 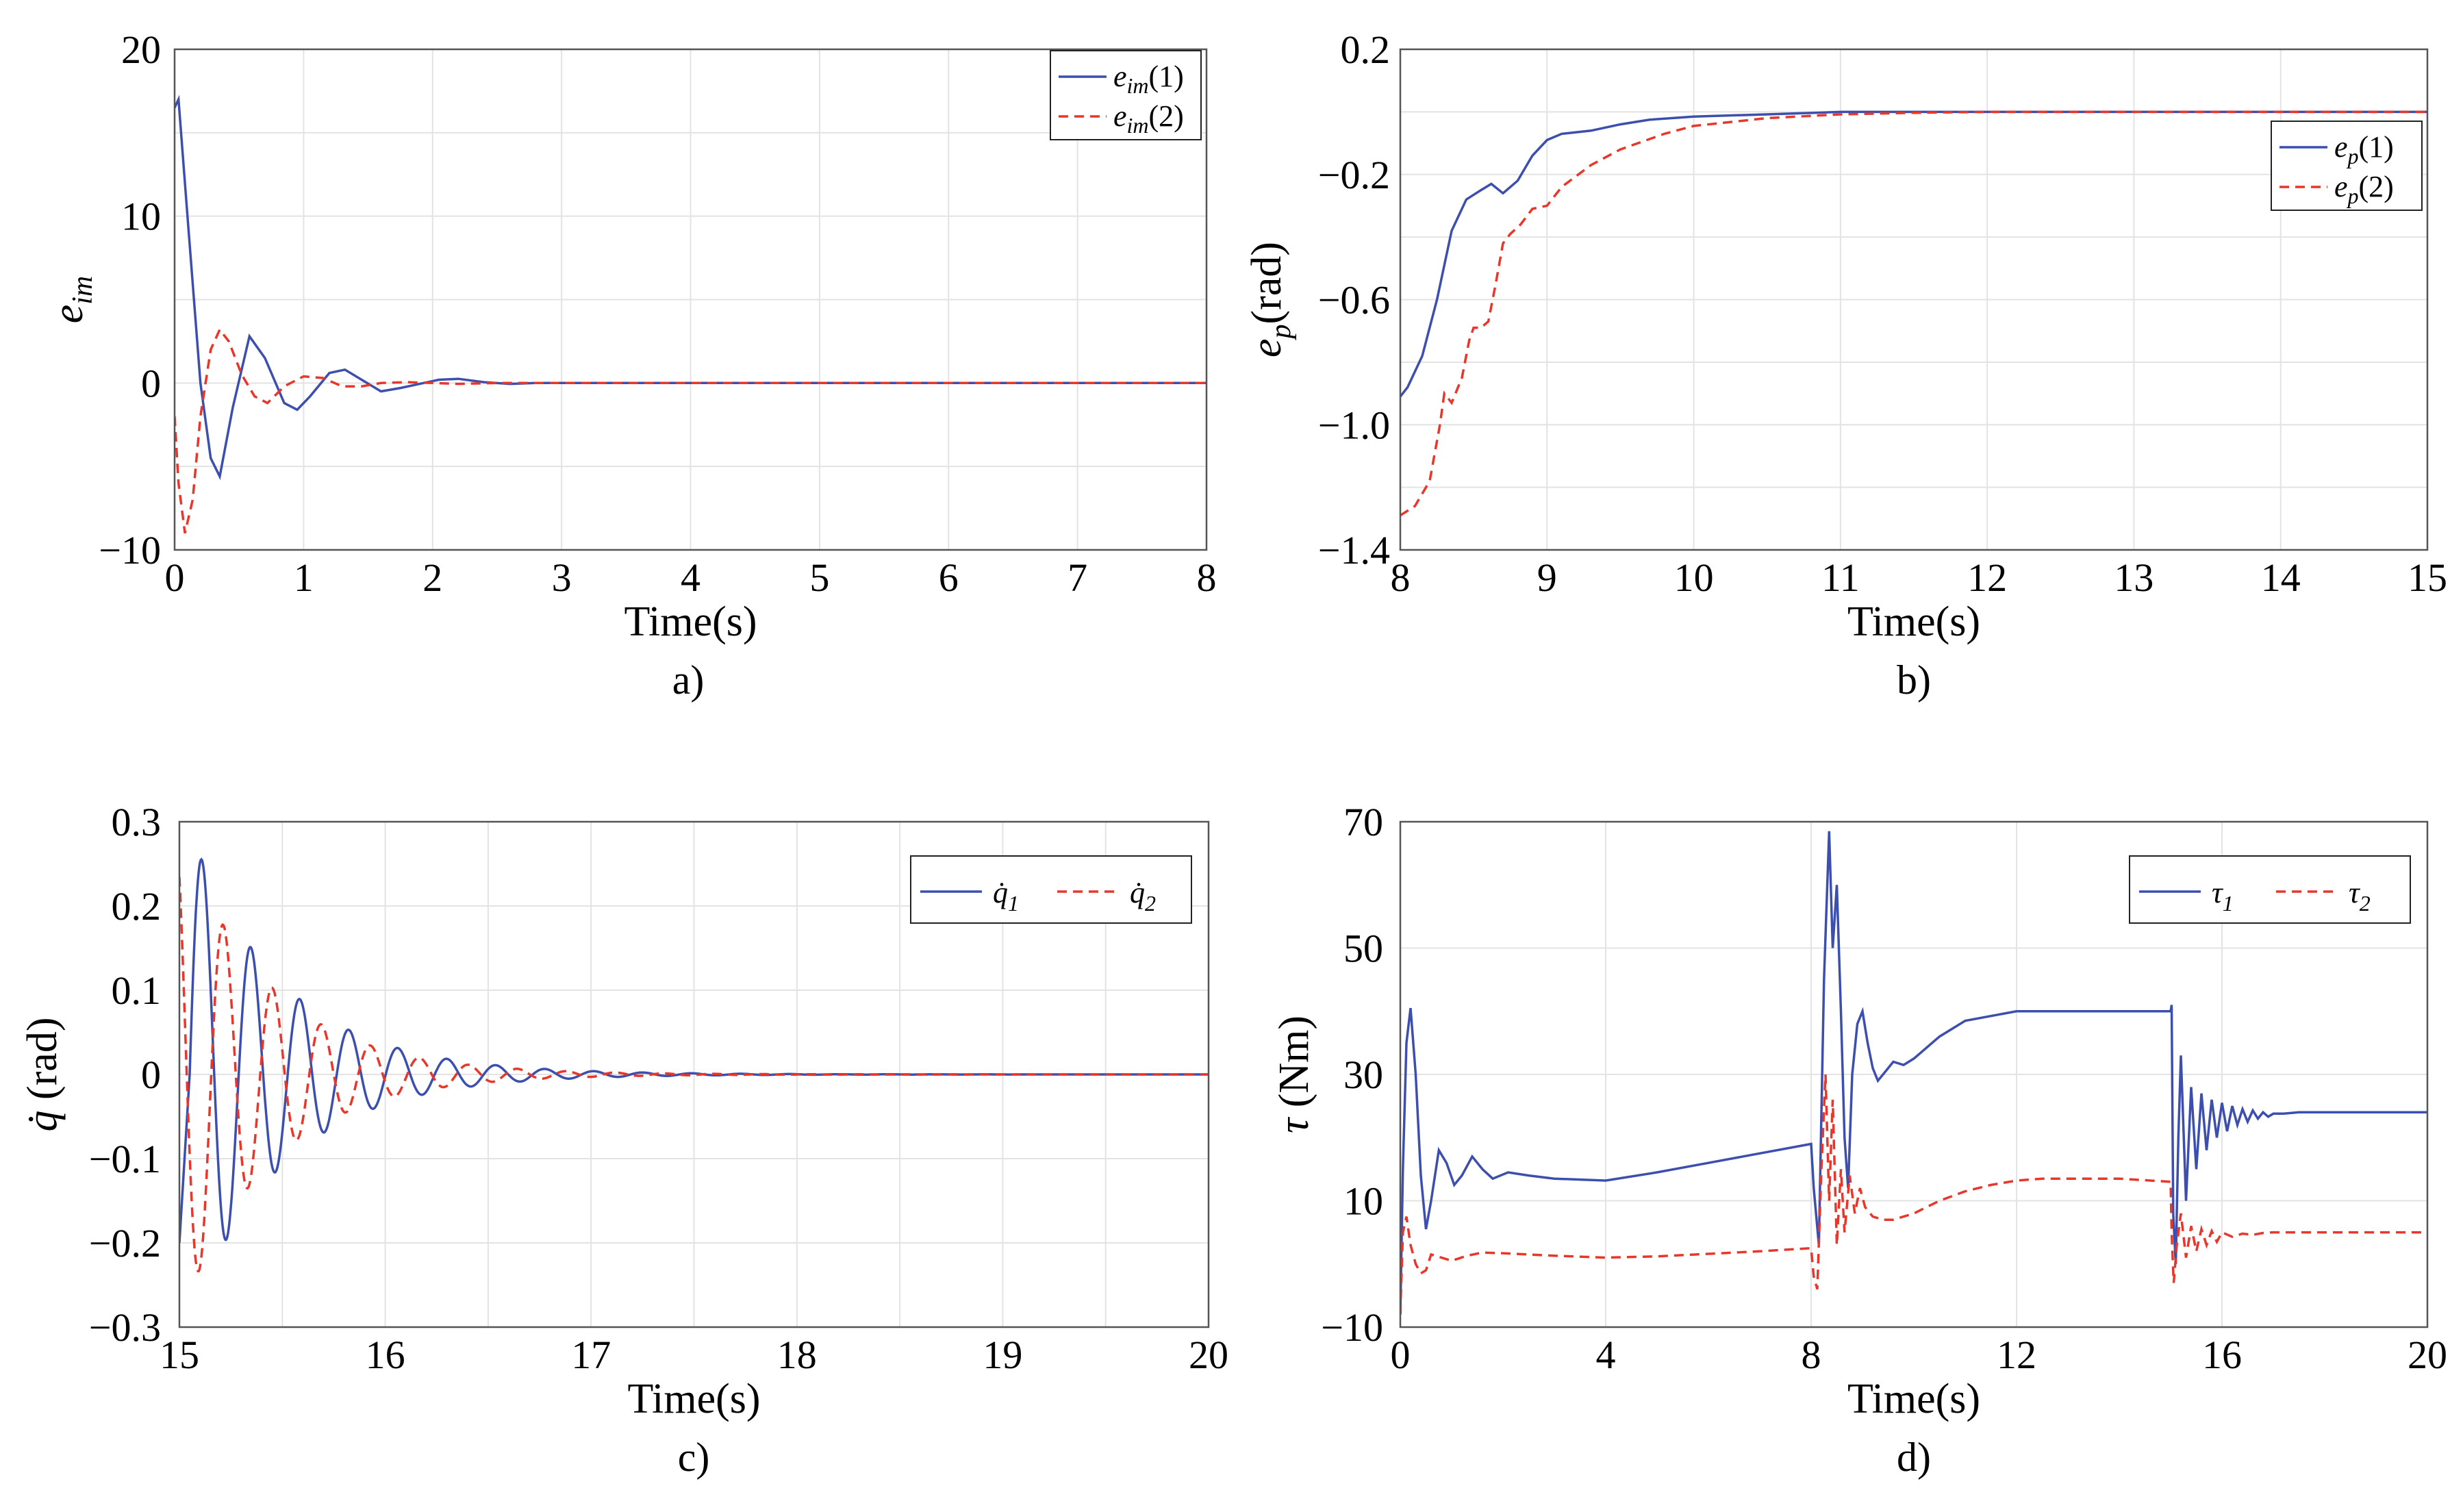 What do you see at coordinates (1006, 896) in the screenshot?
I see `legend-label-1: q̇1` at bounding box center [1006, 896].